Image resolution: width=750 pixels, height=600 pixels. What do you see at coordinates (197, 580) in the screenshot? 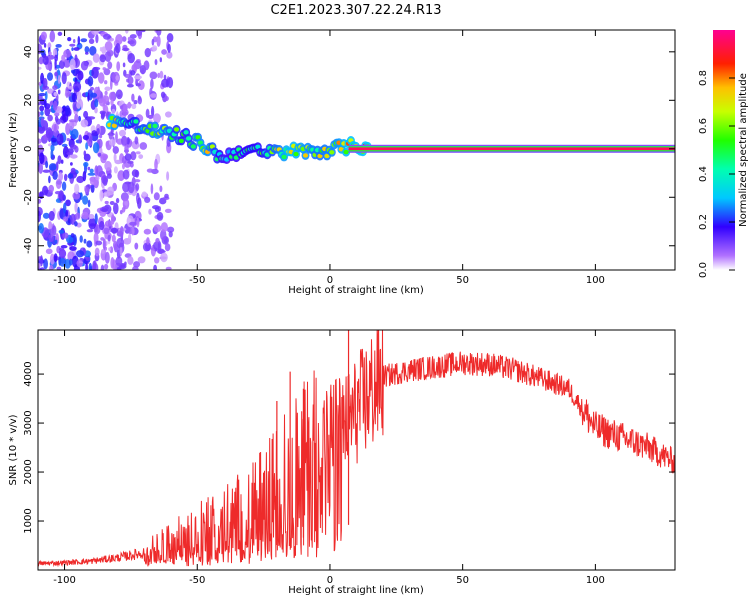
I see `x-tick-label: -50` at bounding box center [197, 580].